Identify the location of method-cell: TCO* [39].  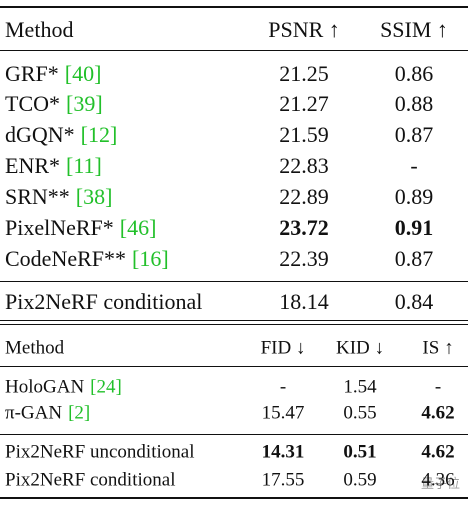
(54, 104).